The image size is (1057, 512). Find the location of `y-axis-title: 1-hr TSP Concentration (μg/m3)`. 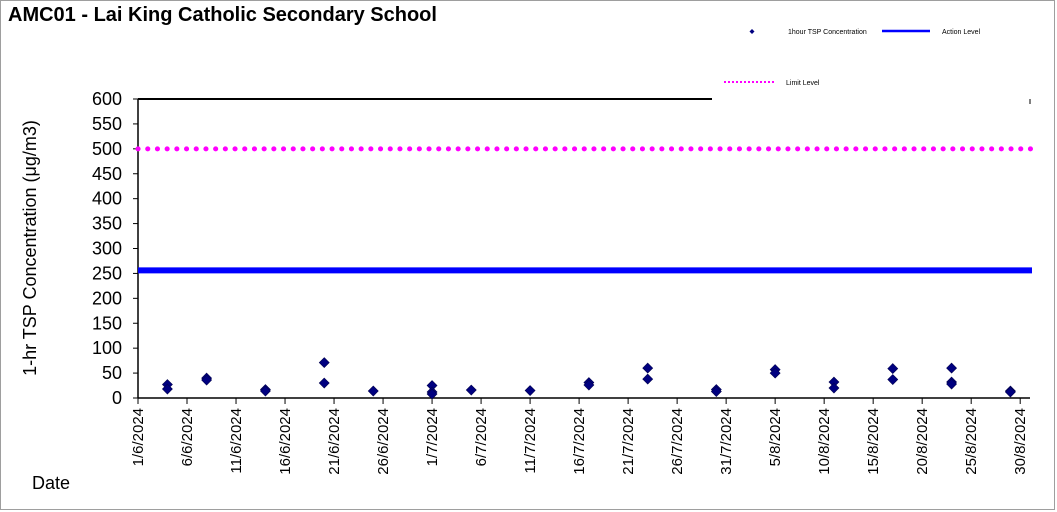

y-axis-title: 1-hr TSP Concentration (μg/m3) is located at coordinates (30, 248).